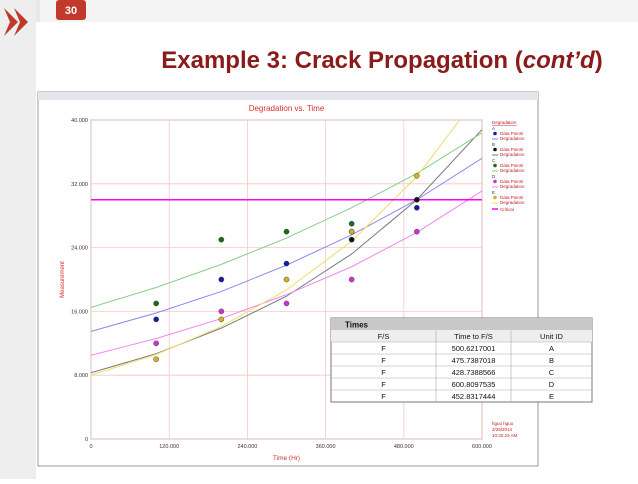 The width and height of the screenshot is (638, 484). Describe the element at coordinates (286, 458) in the screenshot. I see `x-axis-label: Time (Hr)` at that location.